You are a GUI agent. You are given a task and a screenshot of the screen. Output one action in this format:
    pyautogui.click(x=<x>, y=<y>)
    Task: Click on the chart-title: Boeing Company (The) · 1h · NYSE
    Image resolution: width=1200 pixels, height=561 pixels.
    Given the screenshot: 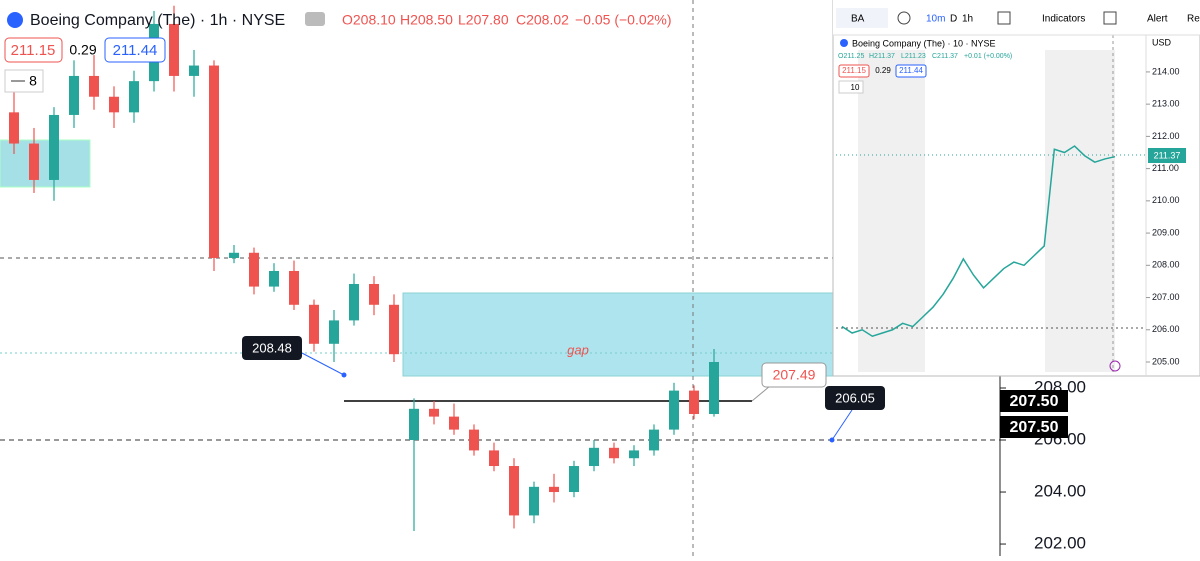 What is the action you would take?
    pyautogui.click(x=157, y=20)
    